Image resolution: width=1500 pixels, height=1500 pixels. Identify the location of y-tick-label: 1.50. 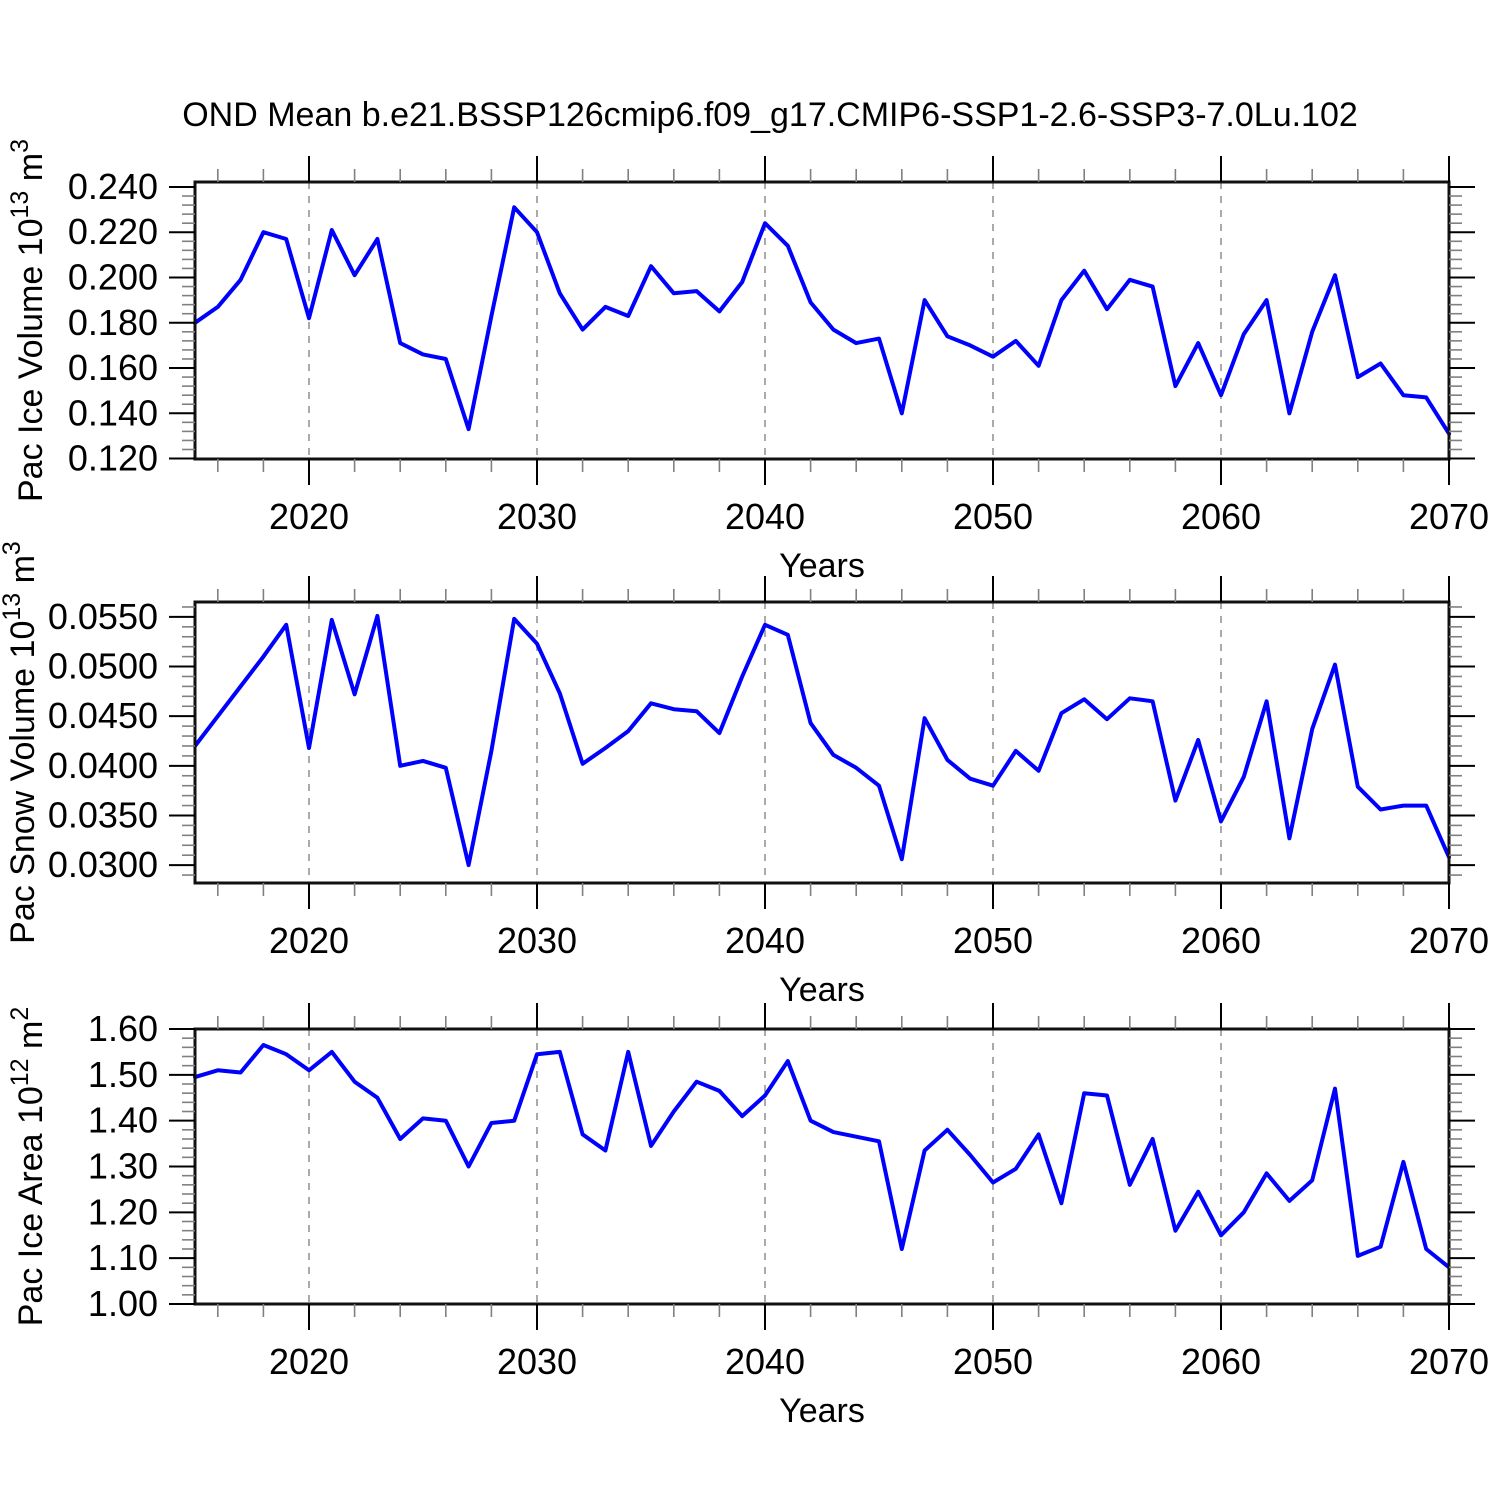
(123, 1074).